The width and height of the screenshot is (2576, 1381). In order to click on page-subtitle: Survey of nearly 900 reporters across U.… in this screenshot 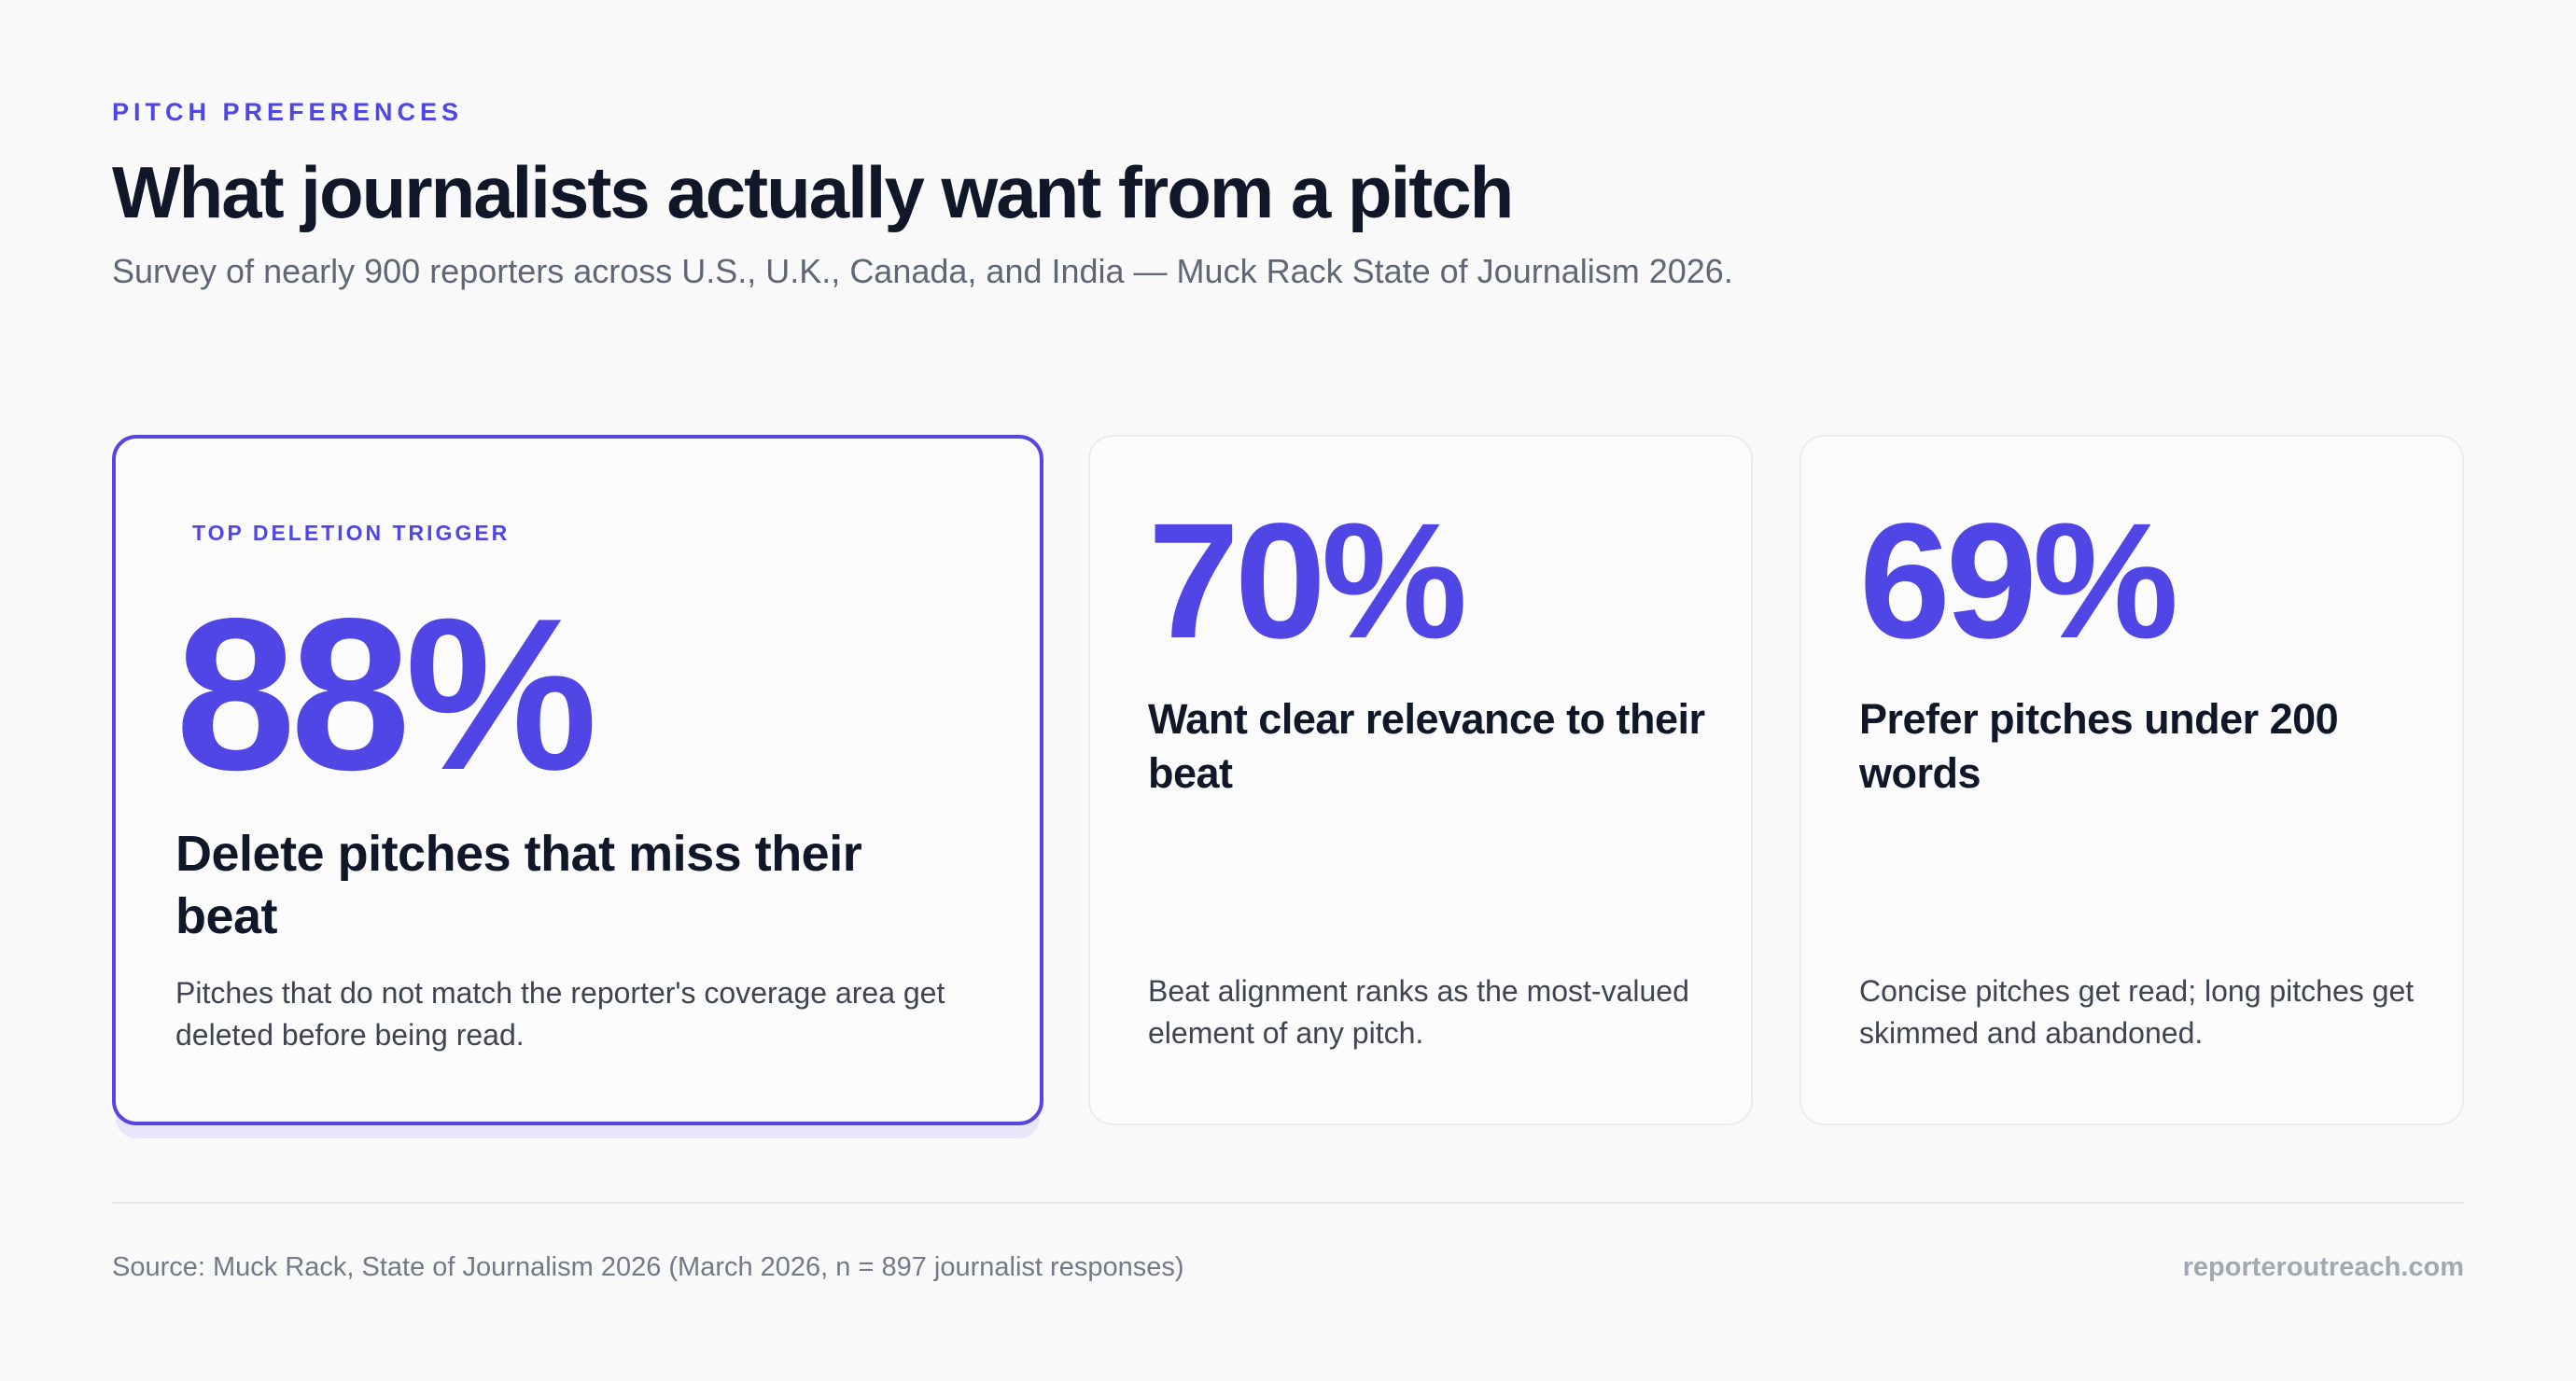, I will do `click(922, 271)`.